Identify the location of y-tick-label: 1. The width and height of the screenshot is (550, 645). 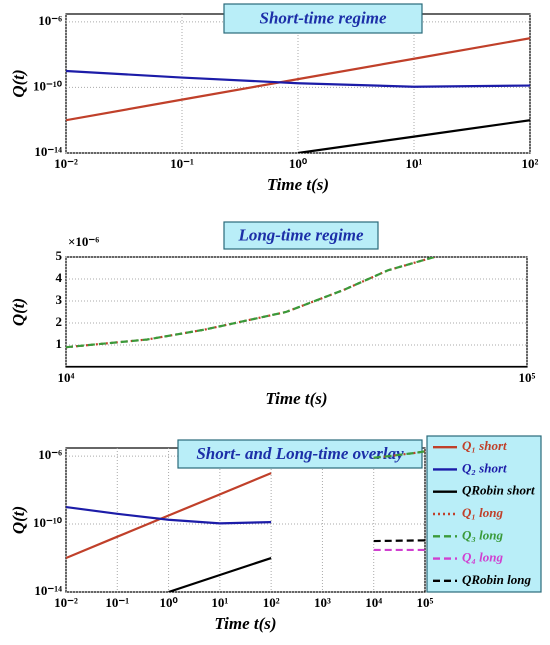
(59, 343).